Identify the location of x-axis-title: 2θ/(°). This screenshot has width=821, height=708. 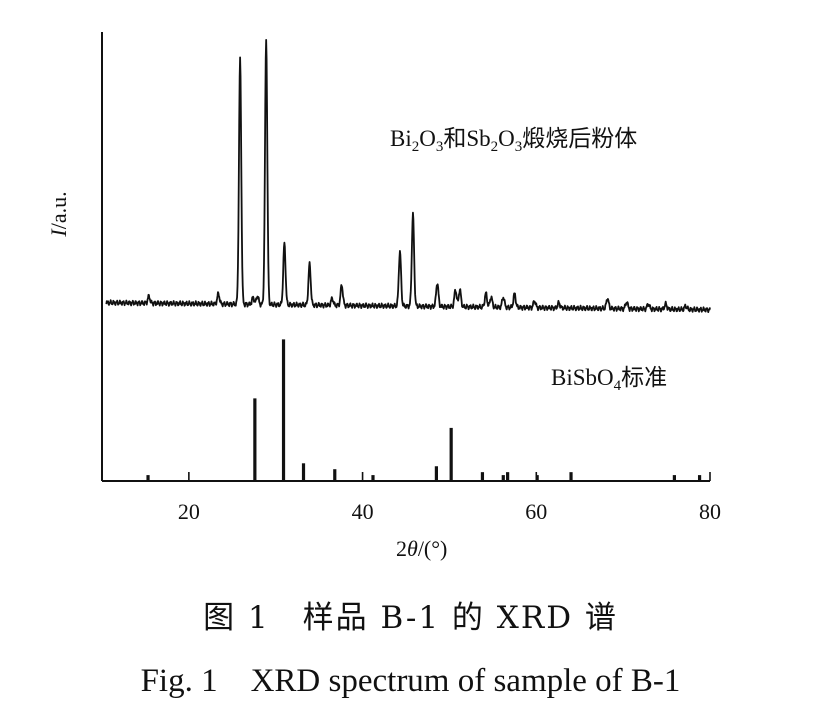
(421, 548).